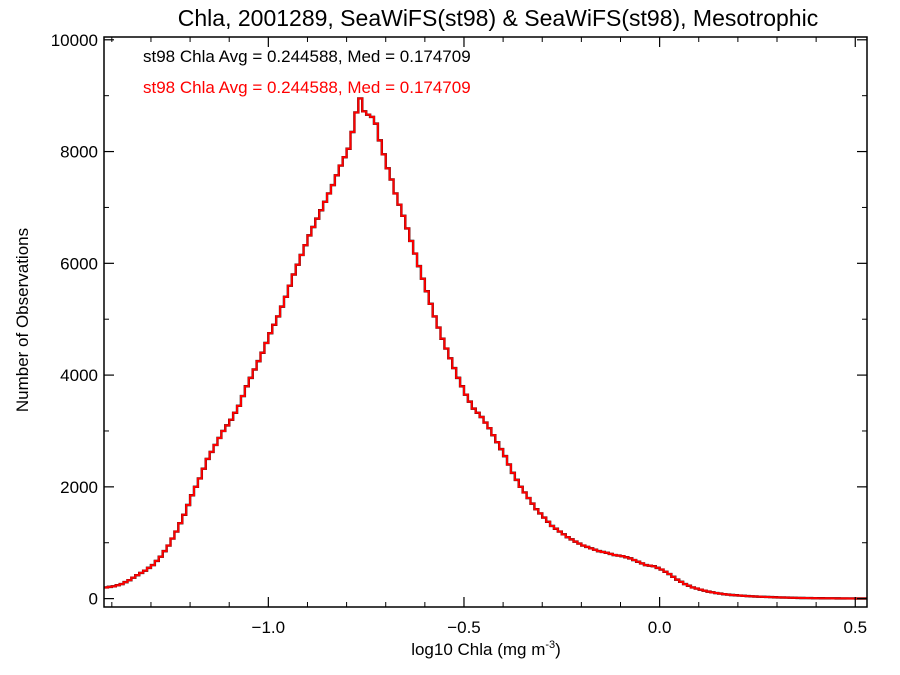  What do you see at coordinates (79, 263) in the screenshot?
I see `y-tick-label-3: 6000` at bounding box center [79, 263].